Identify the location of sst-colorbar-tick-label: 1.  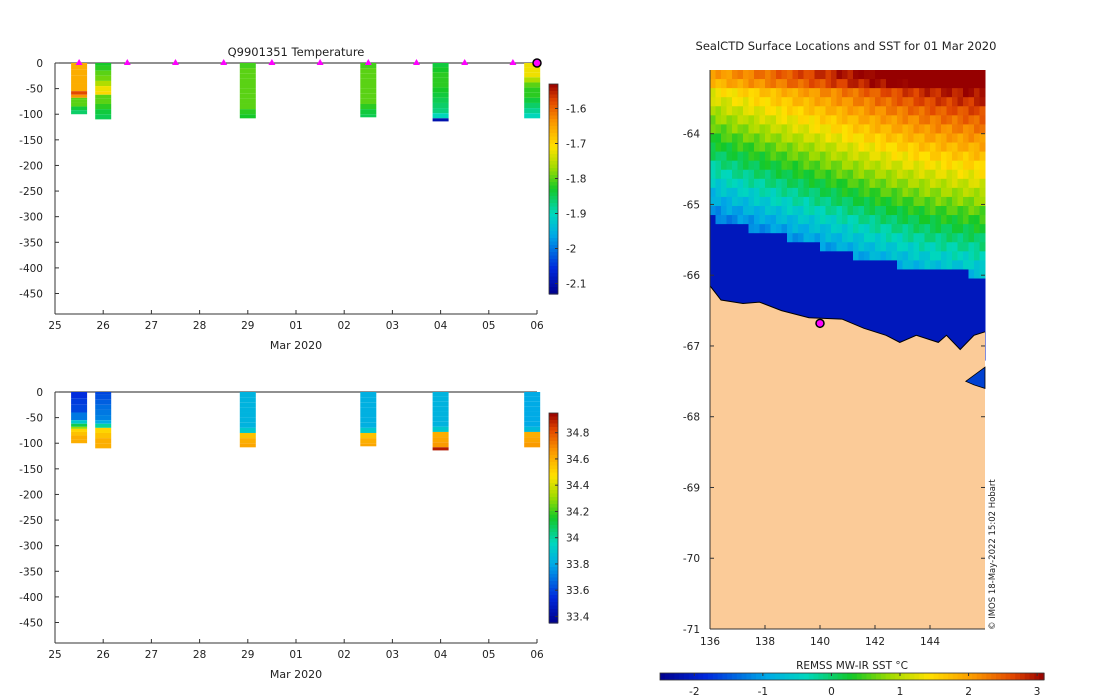
(900, 692).